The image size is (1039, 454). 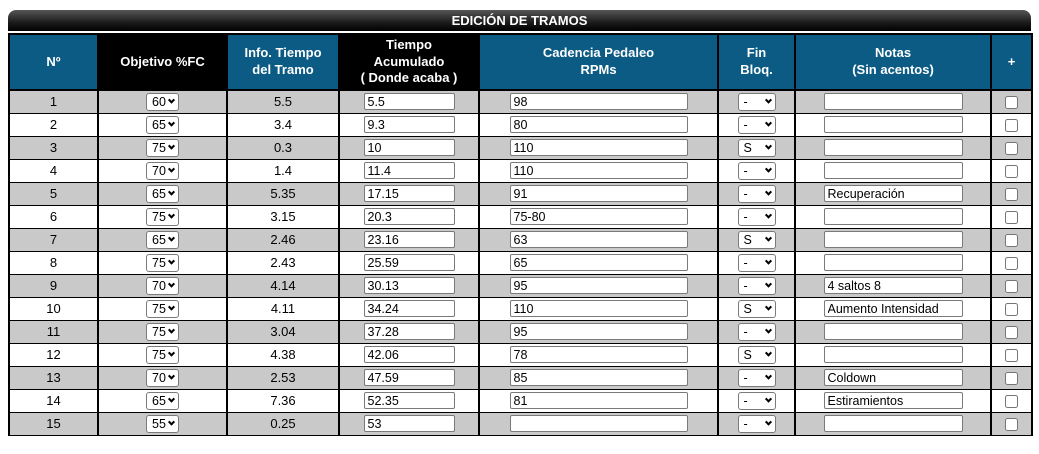 I want to click on objetivo-select: 55, so click(x=162, y=423).